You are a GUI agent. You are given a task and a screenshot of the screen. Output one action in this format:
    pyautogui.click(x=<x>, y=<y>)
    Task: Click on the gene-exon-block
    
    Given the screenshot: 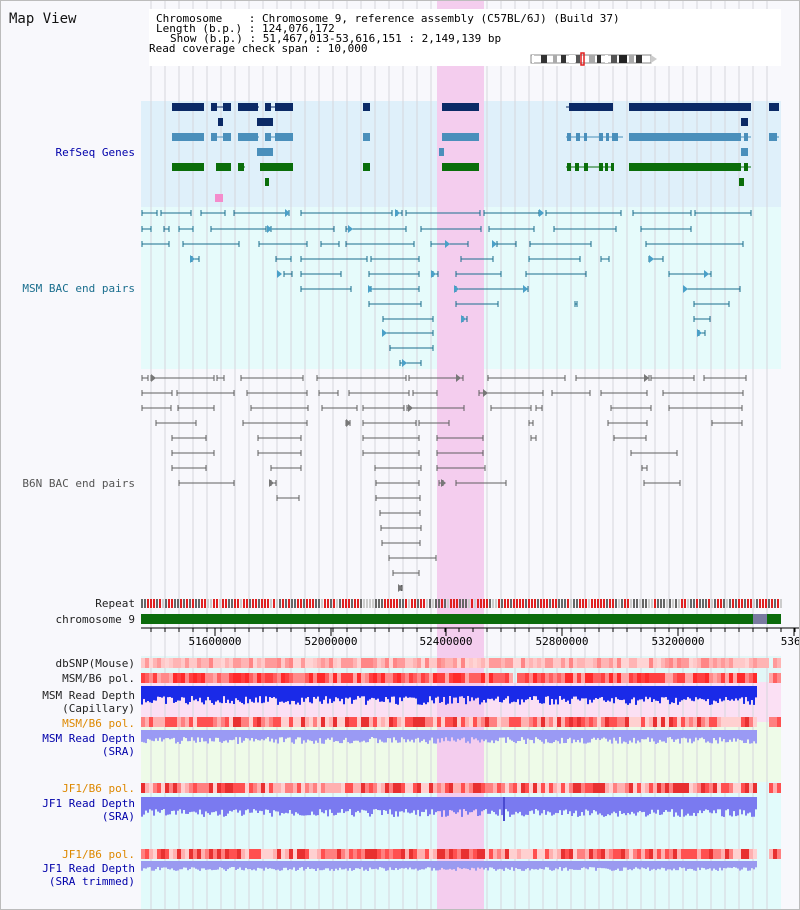 What is the action you would take?
    pyautogui.click(x=265, y=122)
    